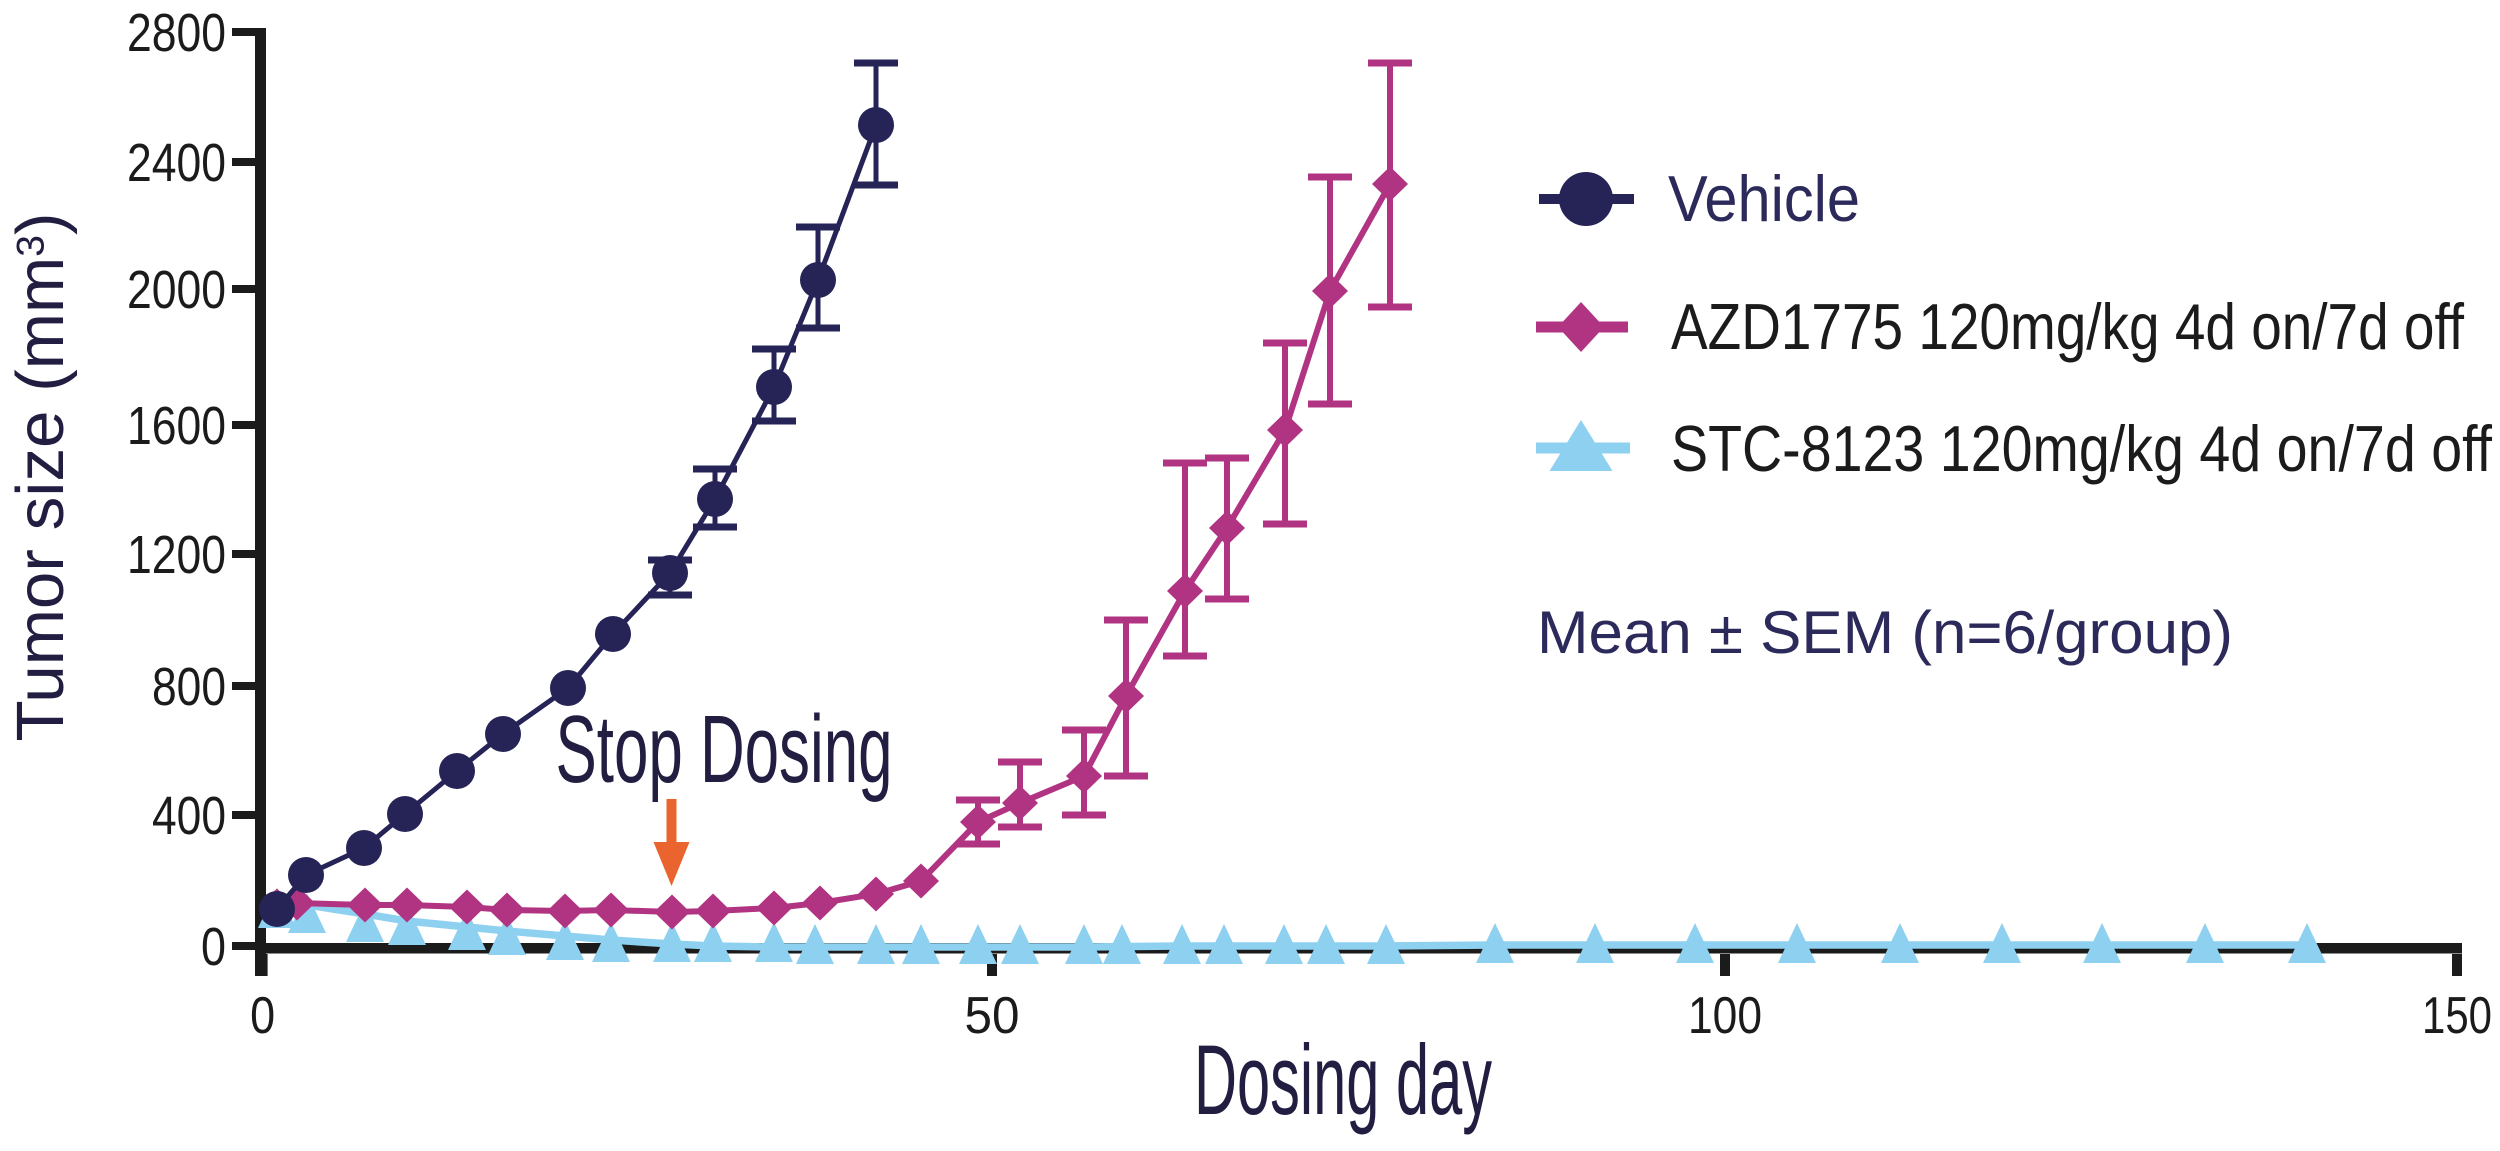  I want to click on svg-text: 1600, so click(176, 426).